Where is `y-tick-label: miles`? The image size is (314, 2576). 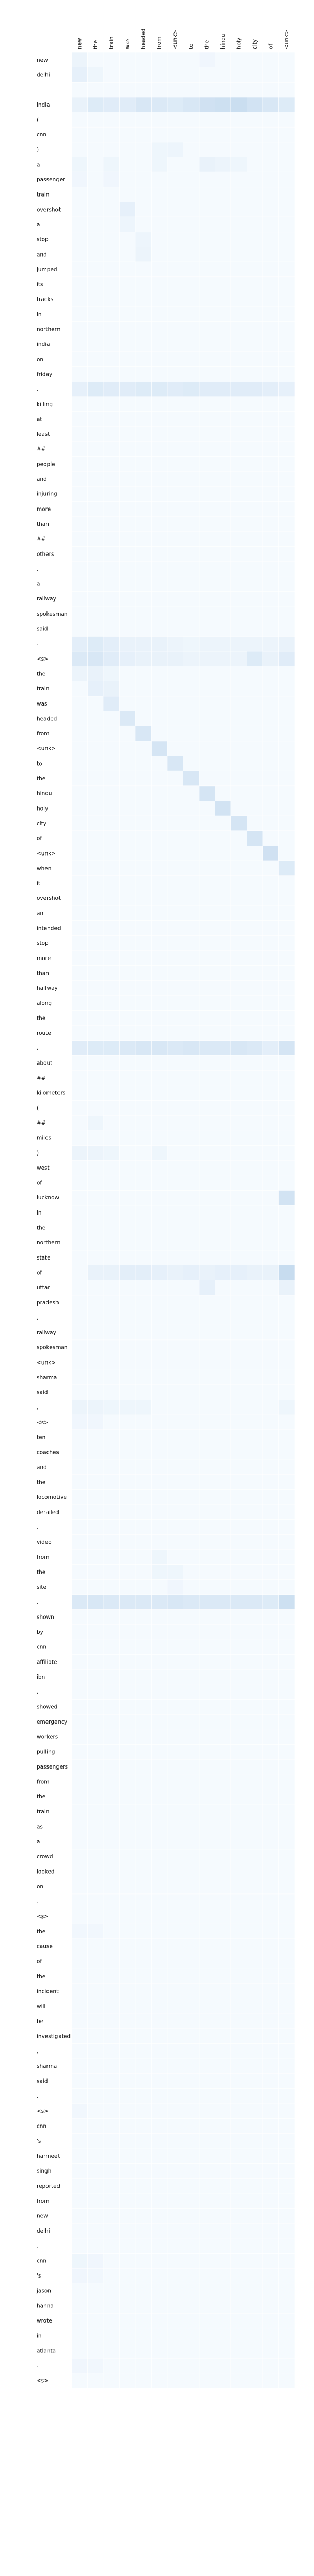
y-tick-label: miles is located at coordinates (44, 1138).